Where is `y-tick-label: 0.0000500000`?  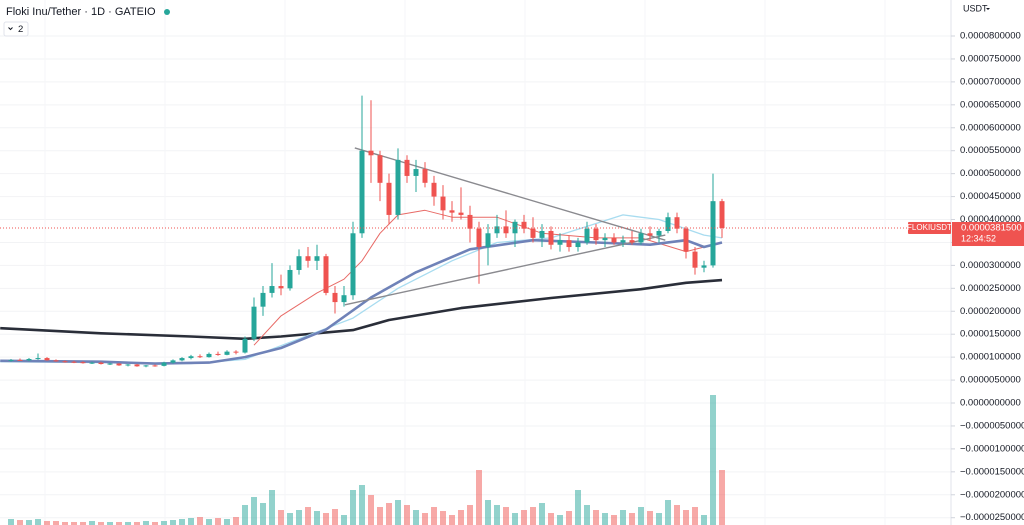 y-tick-label: 0.0000500000 is located at coordinates (990, 173).